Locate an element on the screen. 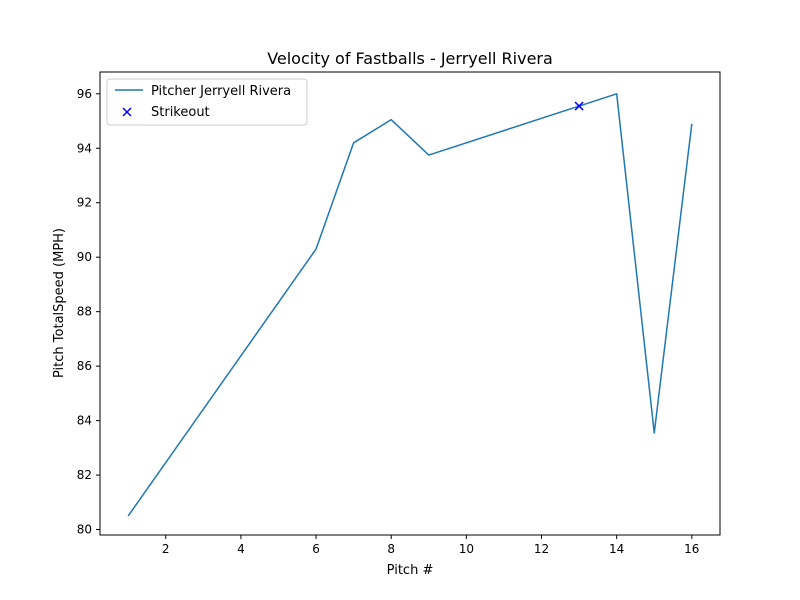 This screenshot has height=600, width=800. y-tick-label: 82 is located at coordinates (84, 475).